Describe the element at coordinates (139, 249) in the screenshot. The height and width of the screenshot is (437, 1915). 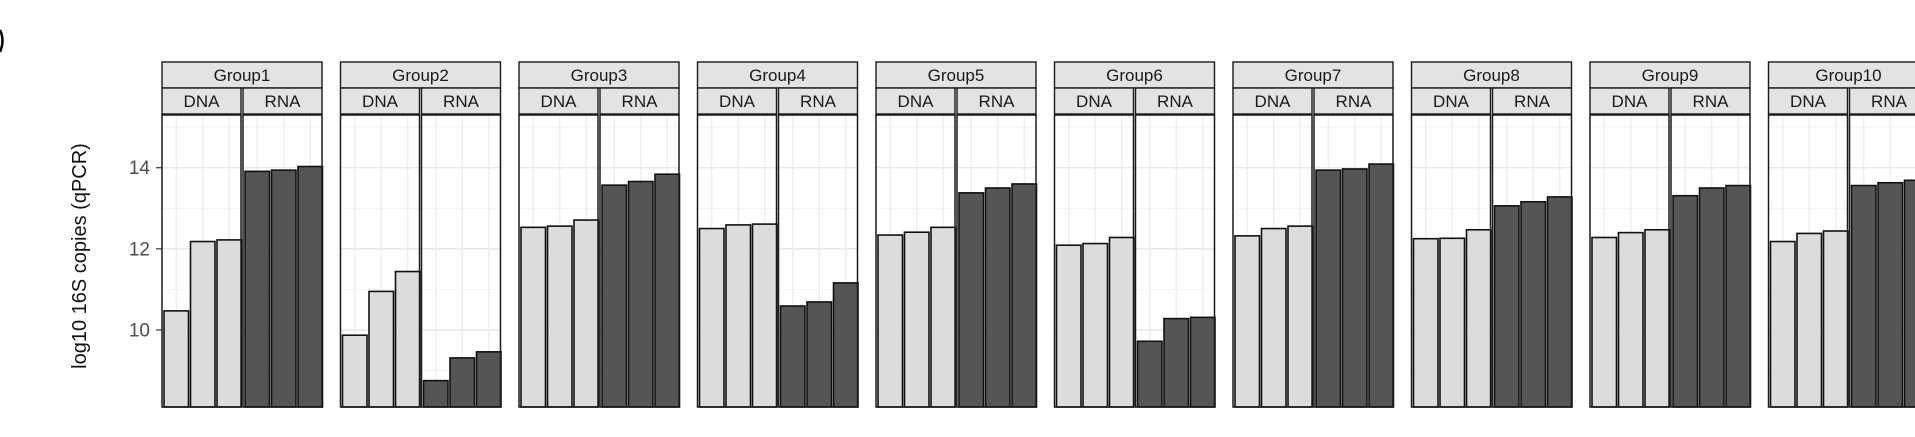
I see `y-tick-label: 12` at that location.